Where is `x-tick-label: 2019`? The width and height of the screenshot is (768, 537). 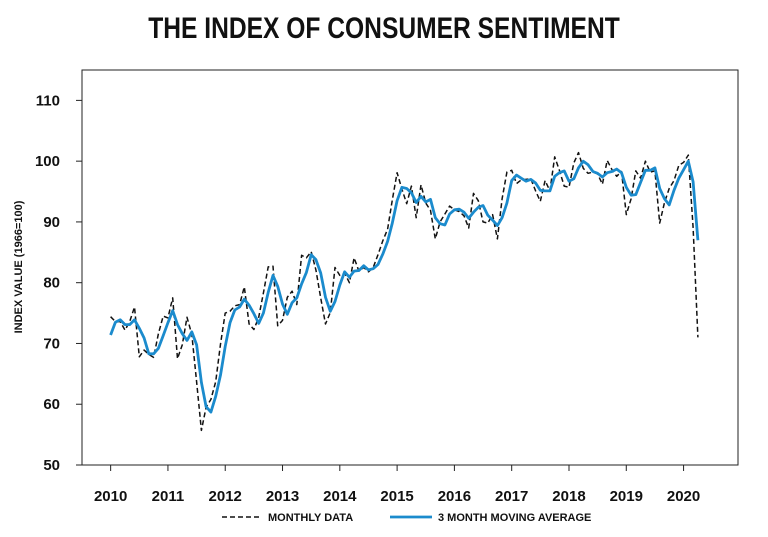
x-tick-label: 2019 is located at coordinates (626, 496).